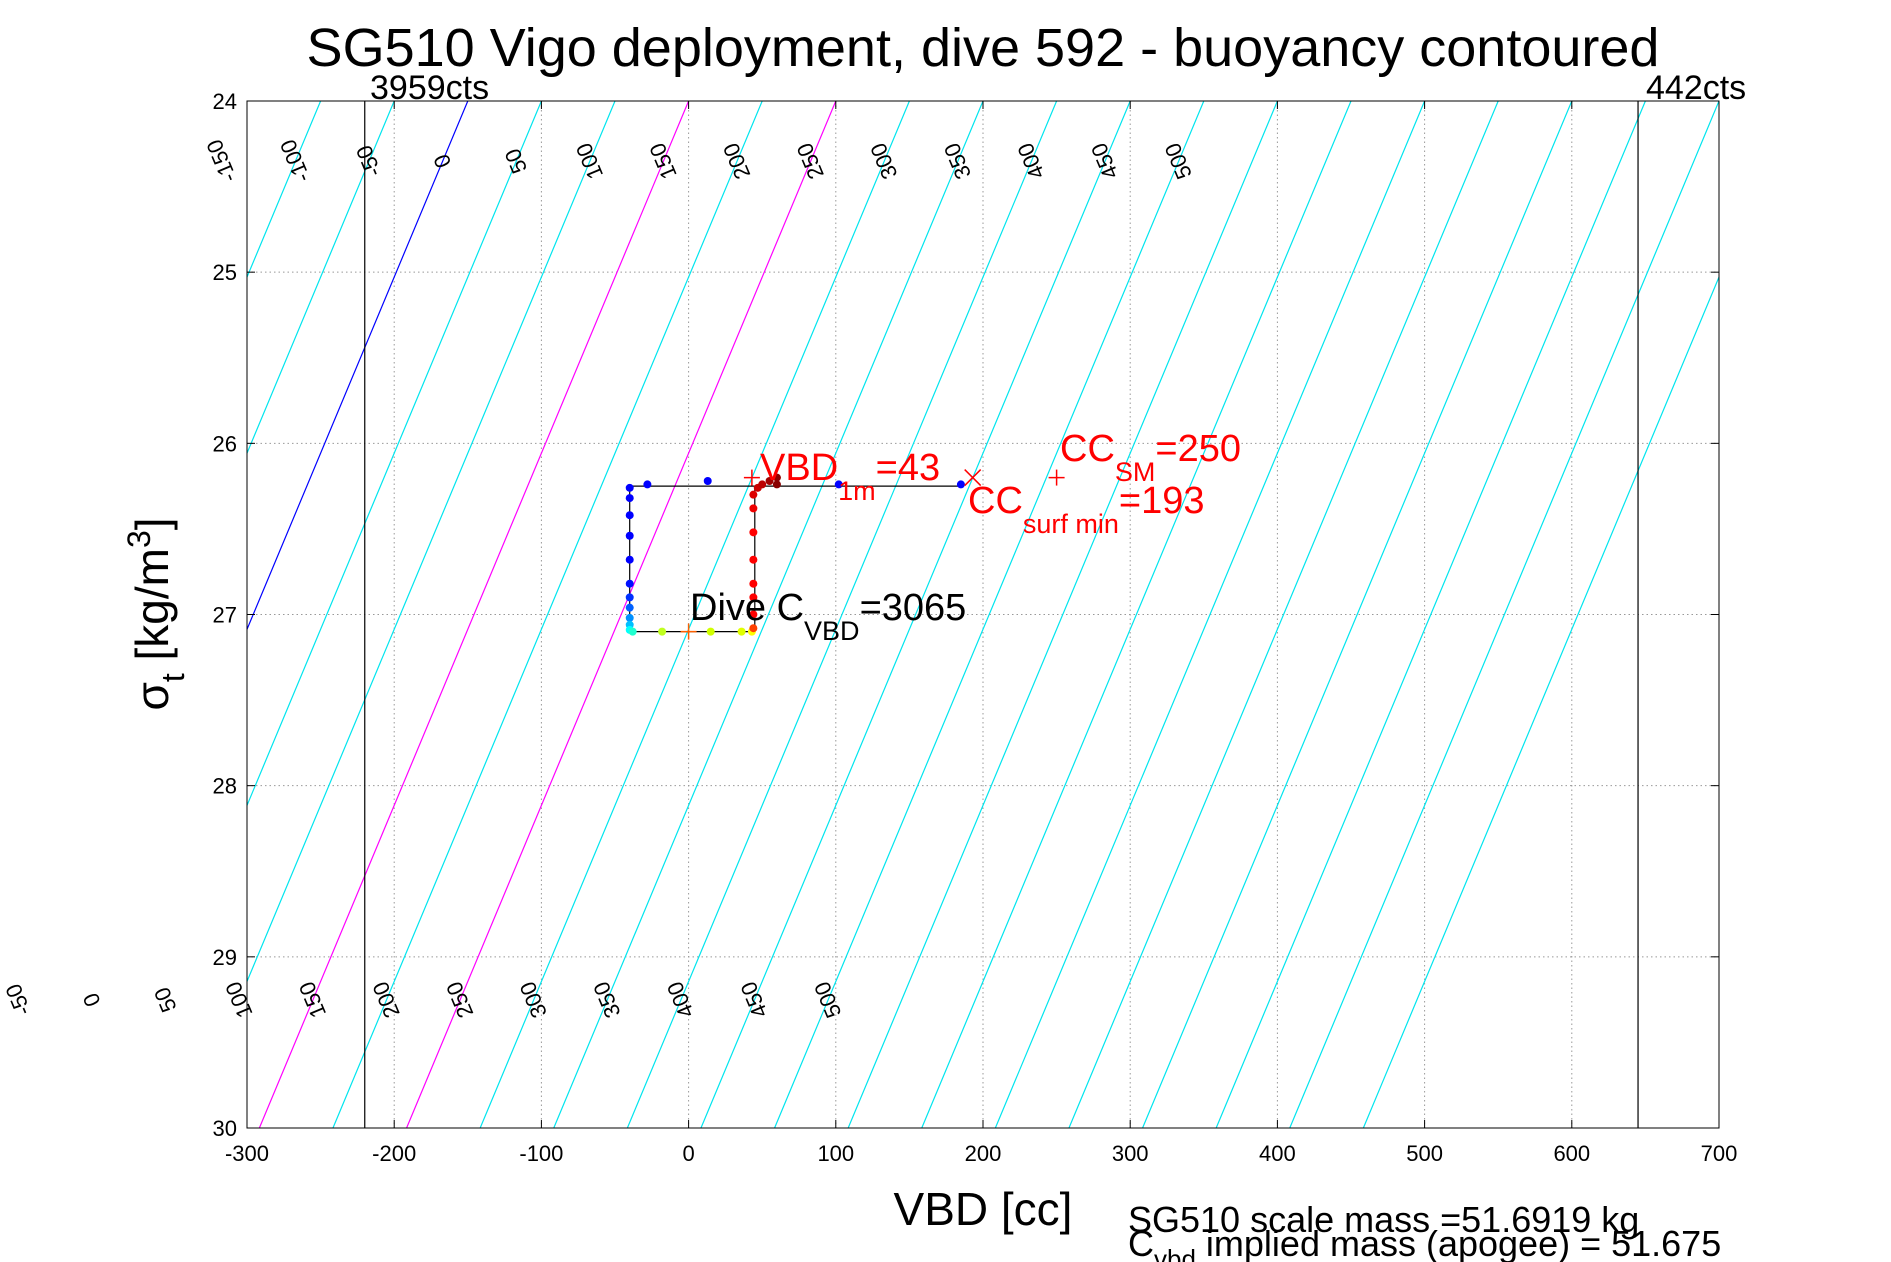  What do you see at coordinates (394, 1153) in the screenshot?
I see `x-tick-label: -200` at bounding box center [394, 1153].